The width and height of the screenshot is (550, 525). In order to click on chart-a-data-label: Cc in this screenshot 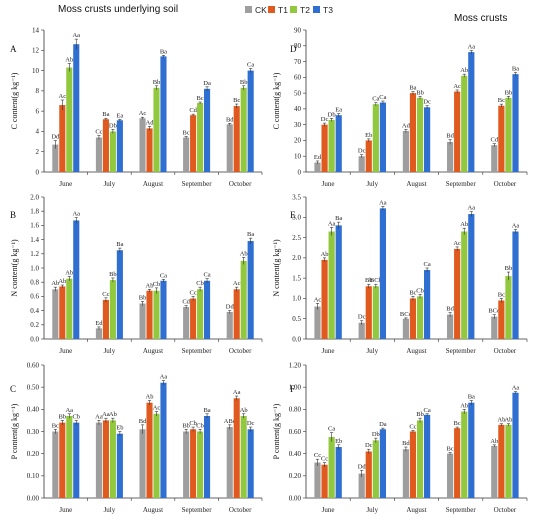, I will do `click(98, 131)`.